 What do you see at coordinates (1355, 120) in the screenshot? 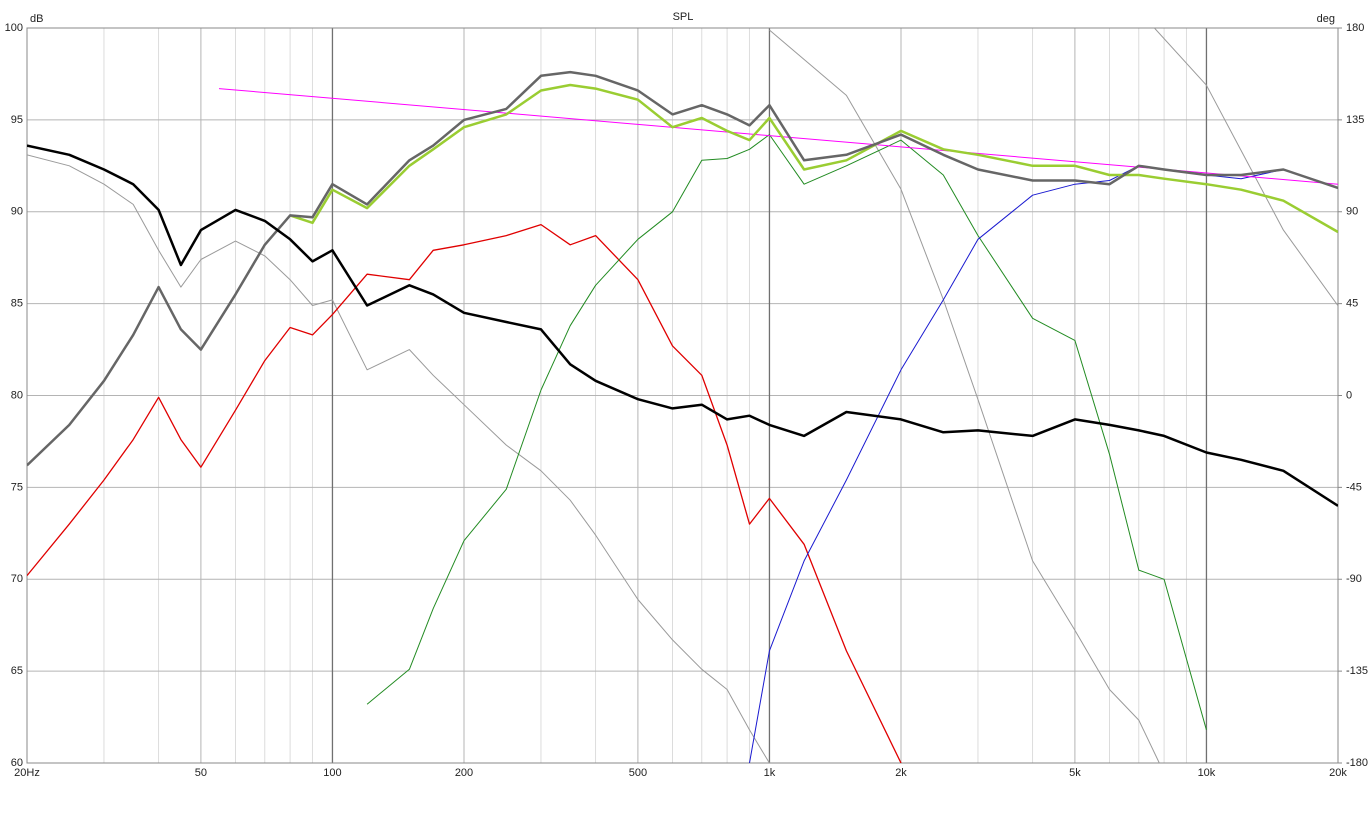
I see `y2-tick-label: 135` at bounding box center [1355, 120].